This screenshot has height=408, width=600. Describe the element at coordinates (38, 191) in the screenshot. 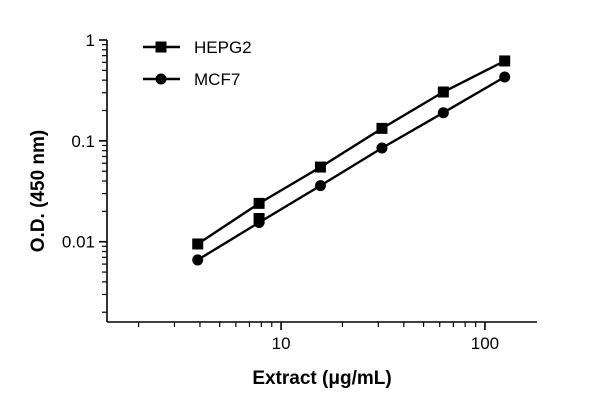

I see `y-axis-title: O.D. (450 nm)` at that location.